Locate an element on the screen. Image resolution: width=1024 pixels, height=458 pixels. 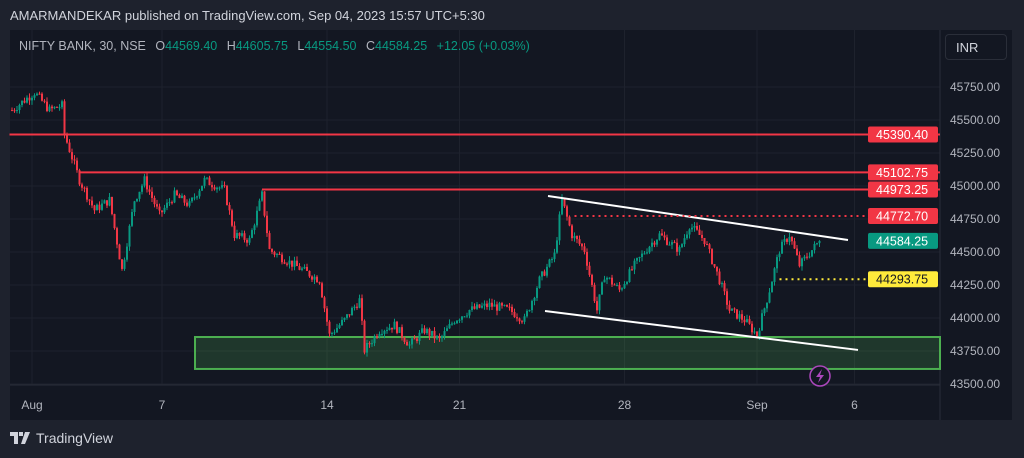
trendline is located at coordinates (701, 330).